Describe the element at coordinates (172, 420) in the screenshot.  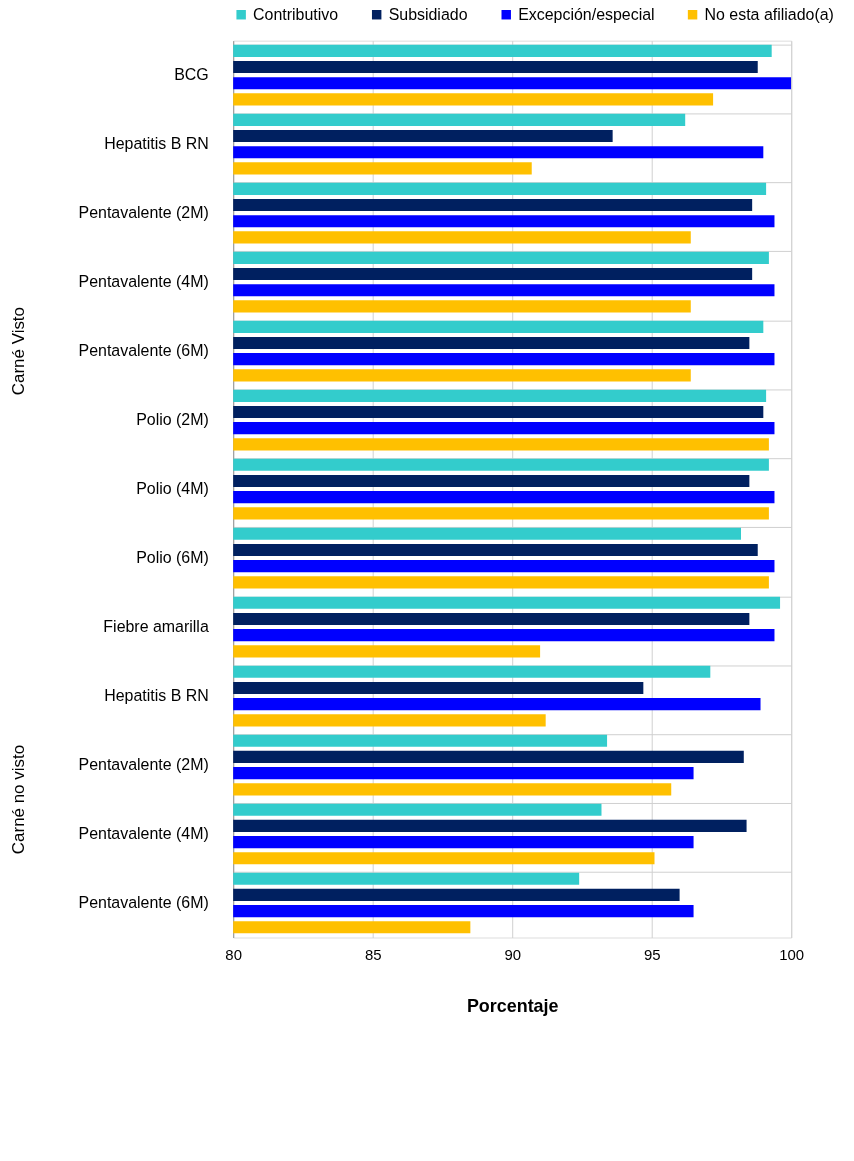
I see `y-tick-label: Polio (2M)` at that location.